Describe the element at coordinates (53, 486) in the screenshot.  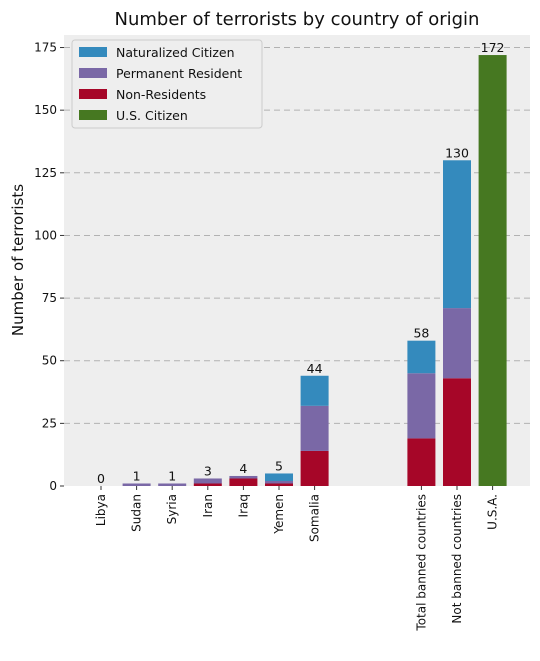
I see `y-tick-label: 0` at that location.